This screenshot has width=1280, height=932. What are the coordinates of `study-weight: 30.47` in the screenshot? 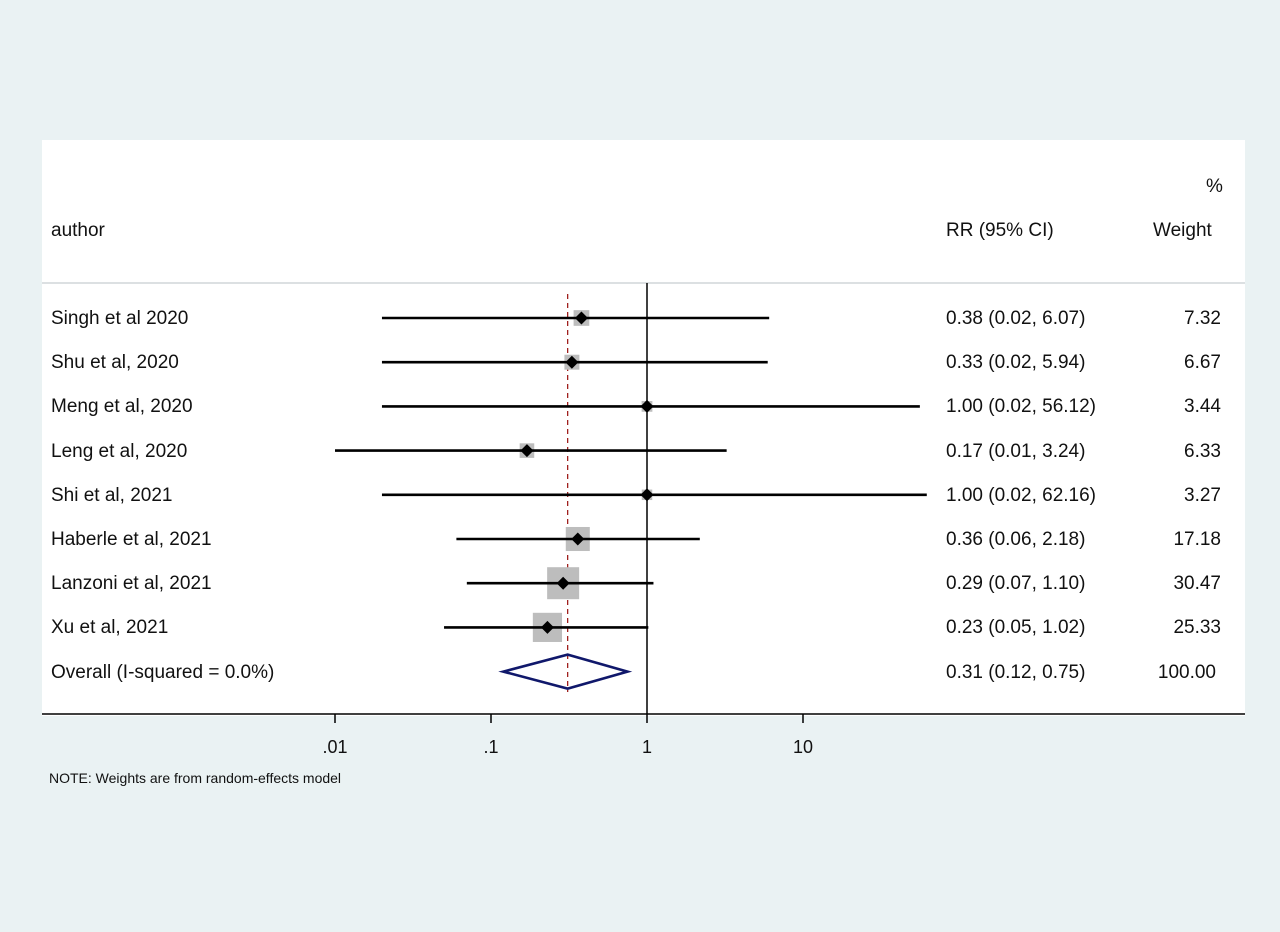 It's located at (1197, 584).